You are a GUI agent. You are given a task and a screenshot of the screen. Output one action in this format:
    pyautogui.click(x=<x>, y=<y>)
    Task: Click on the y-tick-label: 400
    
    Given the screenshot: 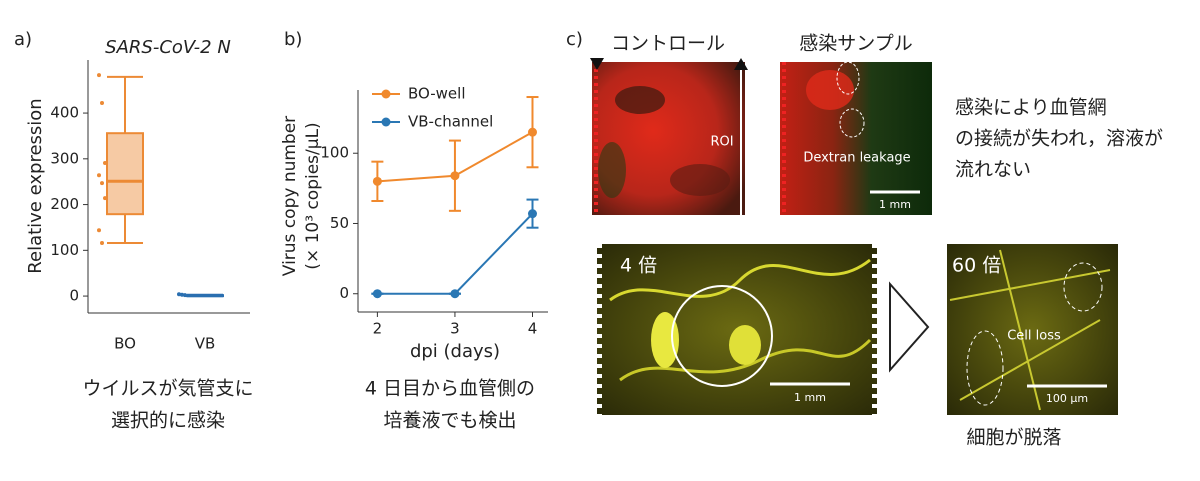 What is the action you would take?
    pyautogui.click(x=64, y=113)
    